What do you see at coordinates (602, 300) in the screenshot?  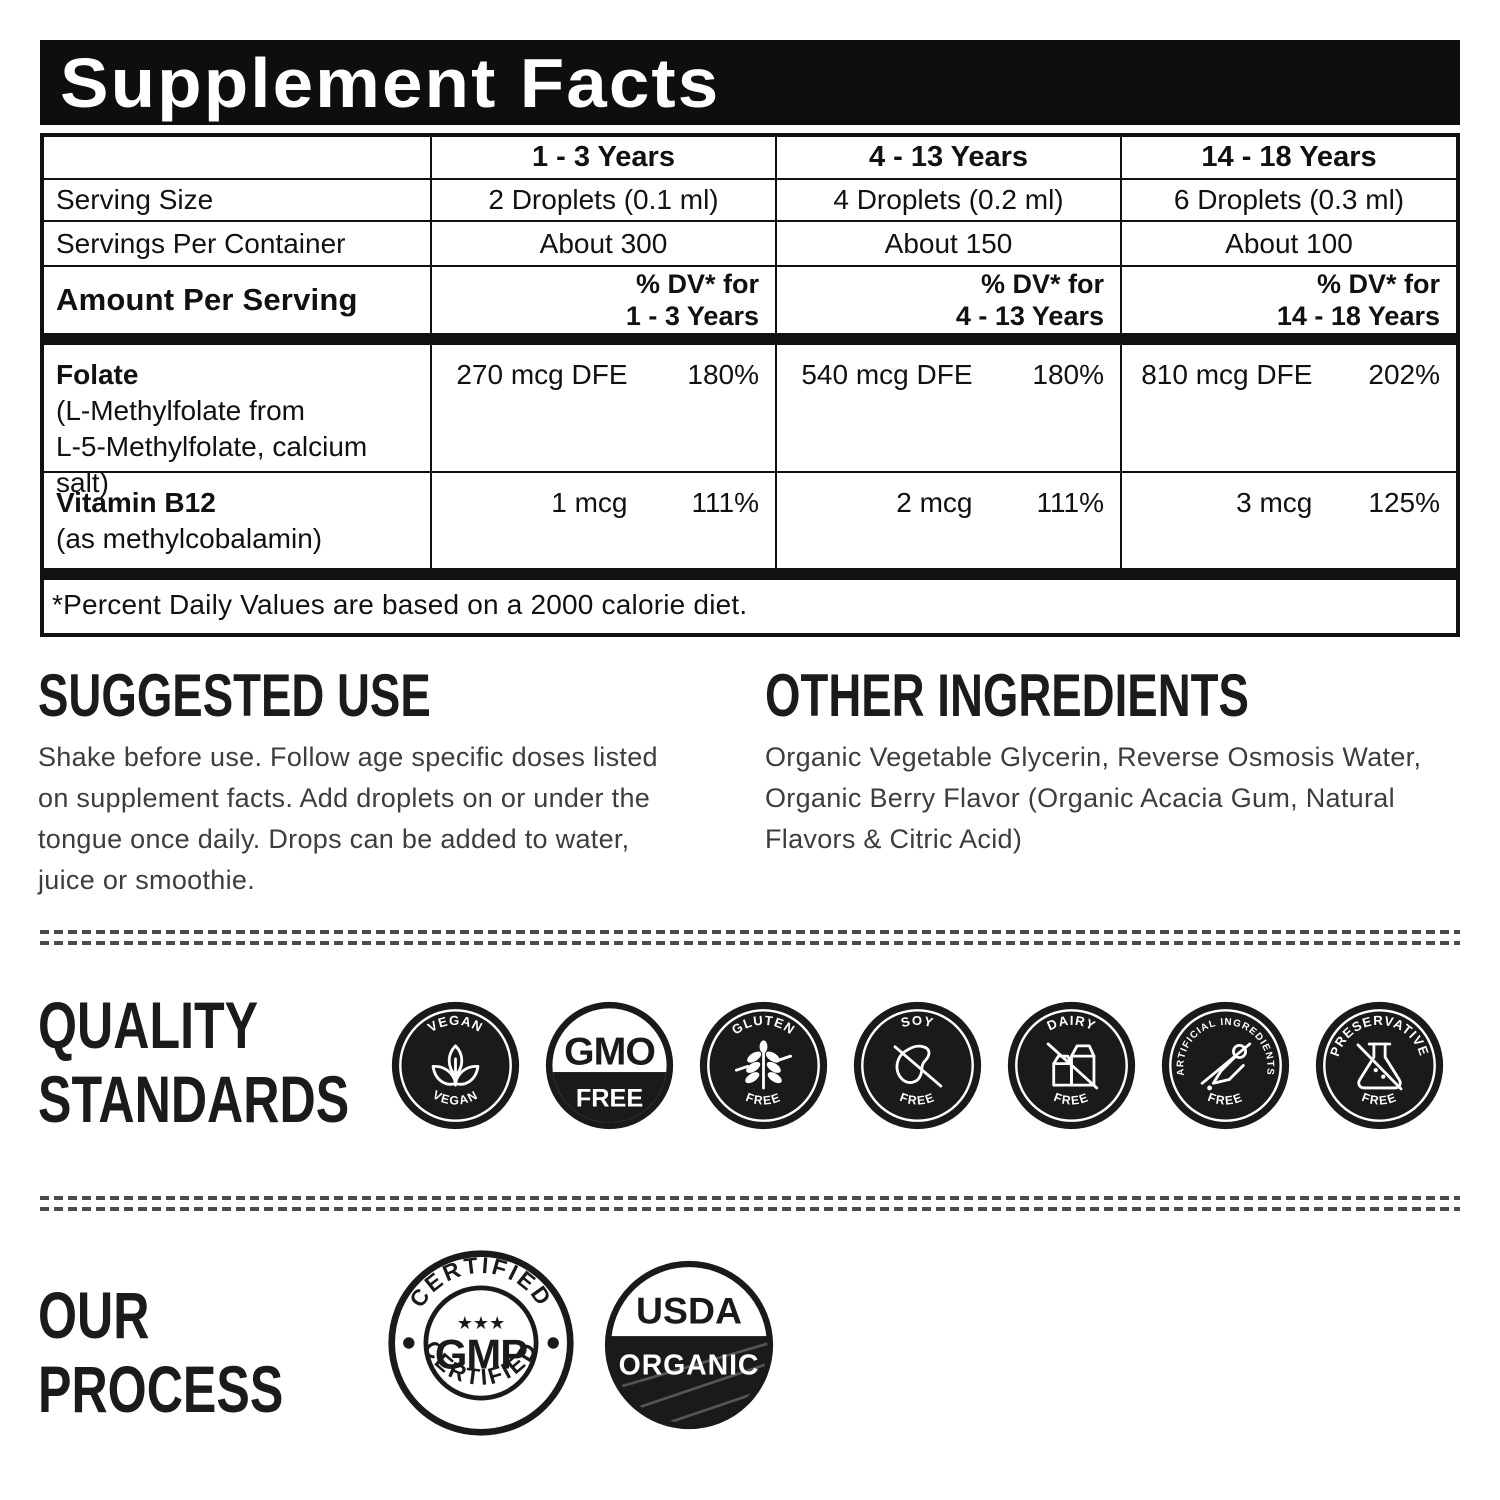 I see `dv-header: % DV* for 1 - 3 Years` at bounding box center [602, 300].